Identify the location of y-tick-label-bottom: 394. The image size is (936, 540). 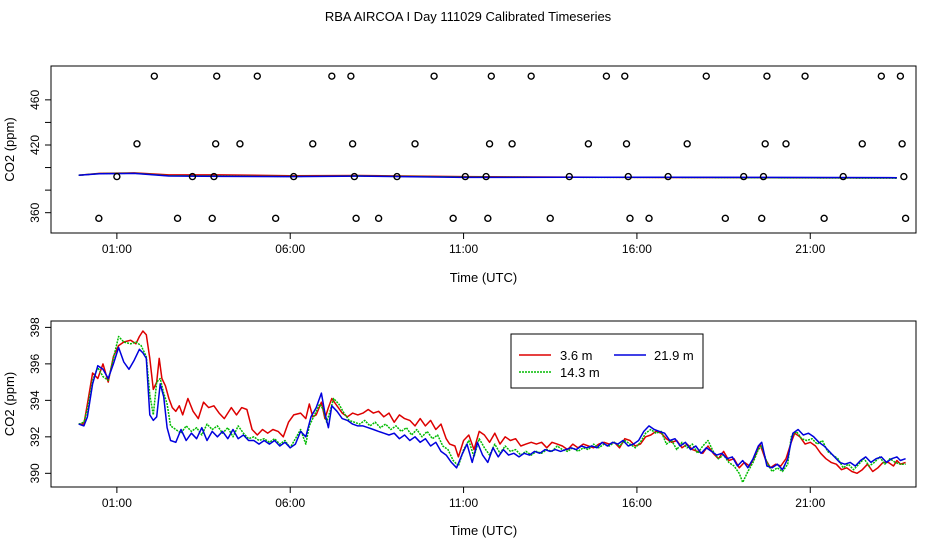
(35, 400).